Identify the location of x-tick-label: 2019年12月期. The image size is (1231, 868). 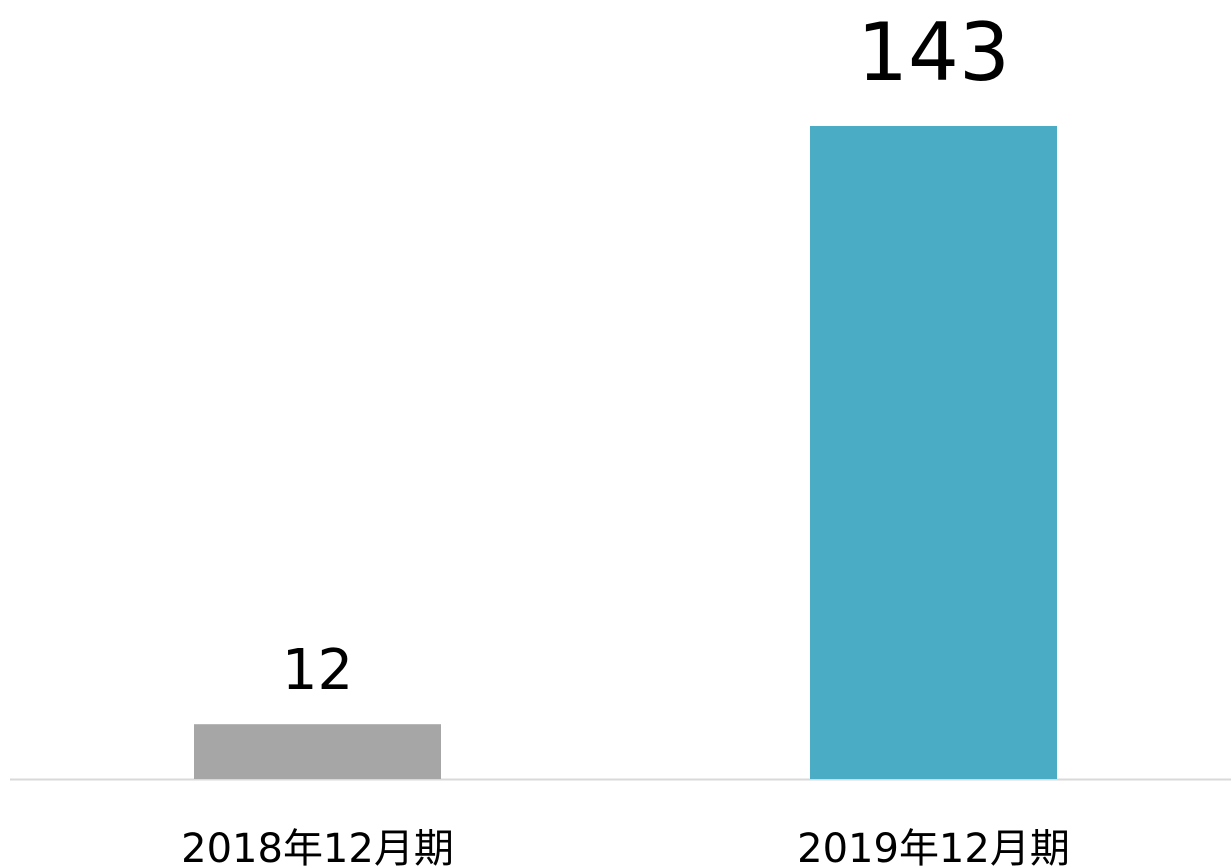
(933, 847).